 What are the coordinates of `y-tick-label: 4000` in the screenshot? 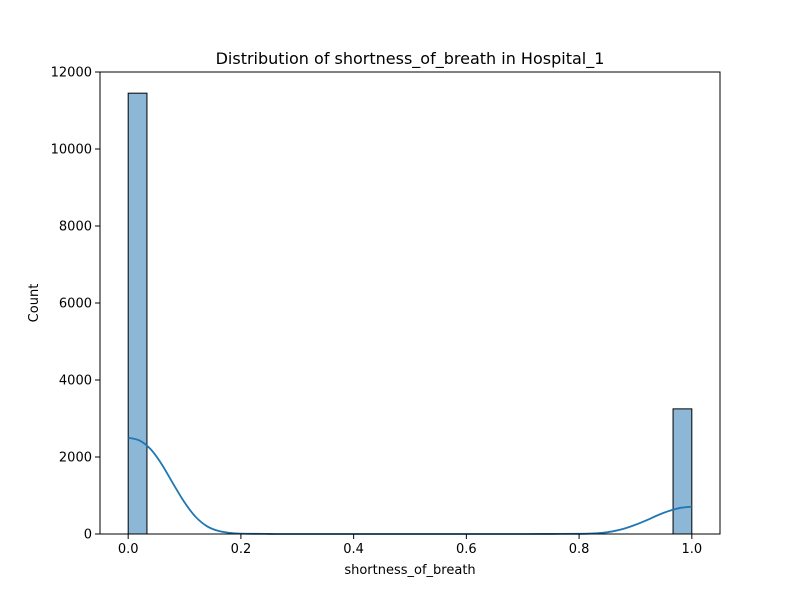 It's located at (75, 381).